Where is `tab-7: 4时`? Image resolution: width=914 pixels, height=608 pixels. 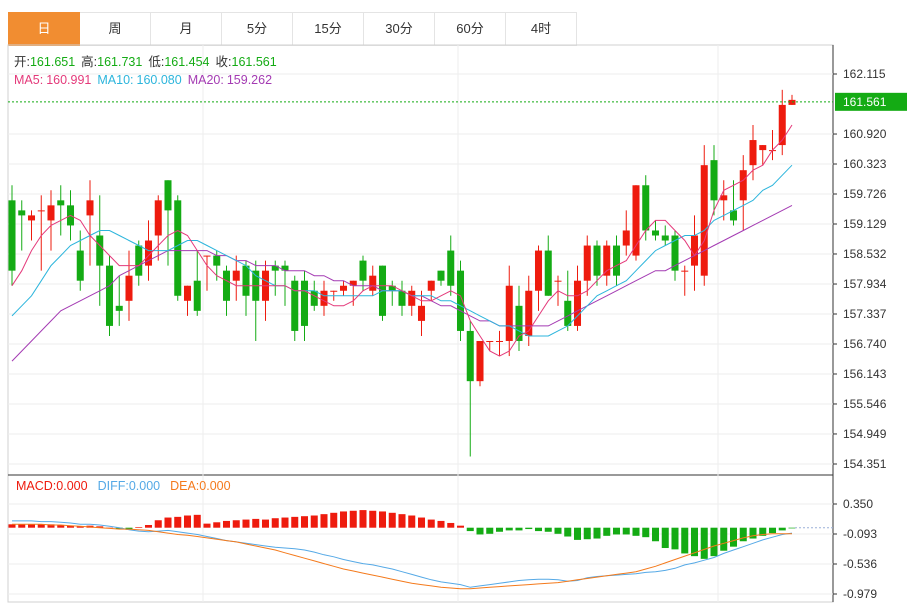
tab-7: 4时 is located at coordinates (541, 29).